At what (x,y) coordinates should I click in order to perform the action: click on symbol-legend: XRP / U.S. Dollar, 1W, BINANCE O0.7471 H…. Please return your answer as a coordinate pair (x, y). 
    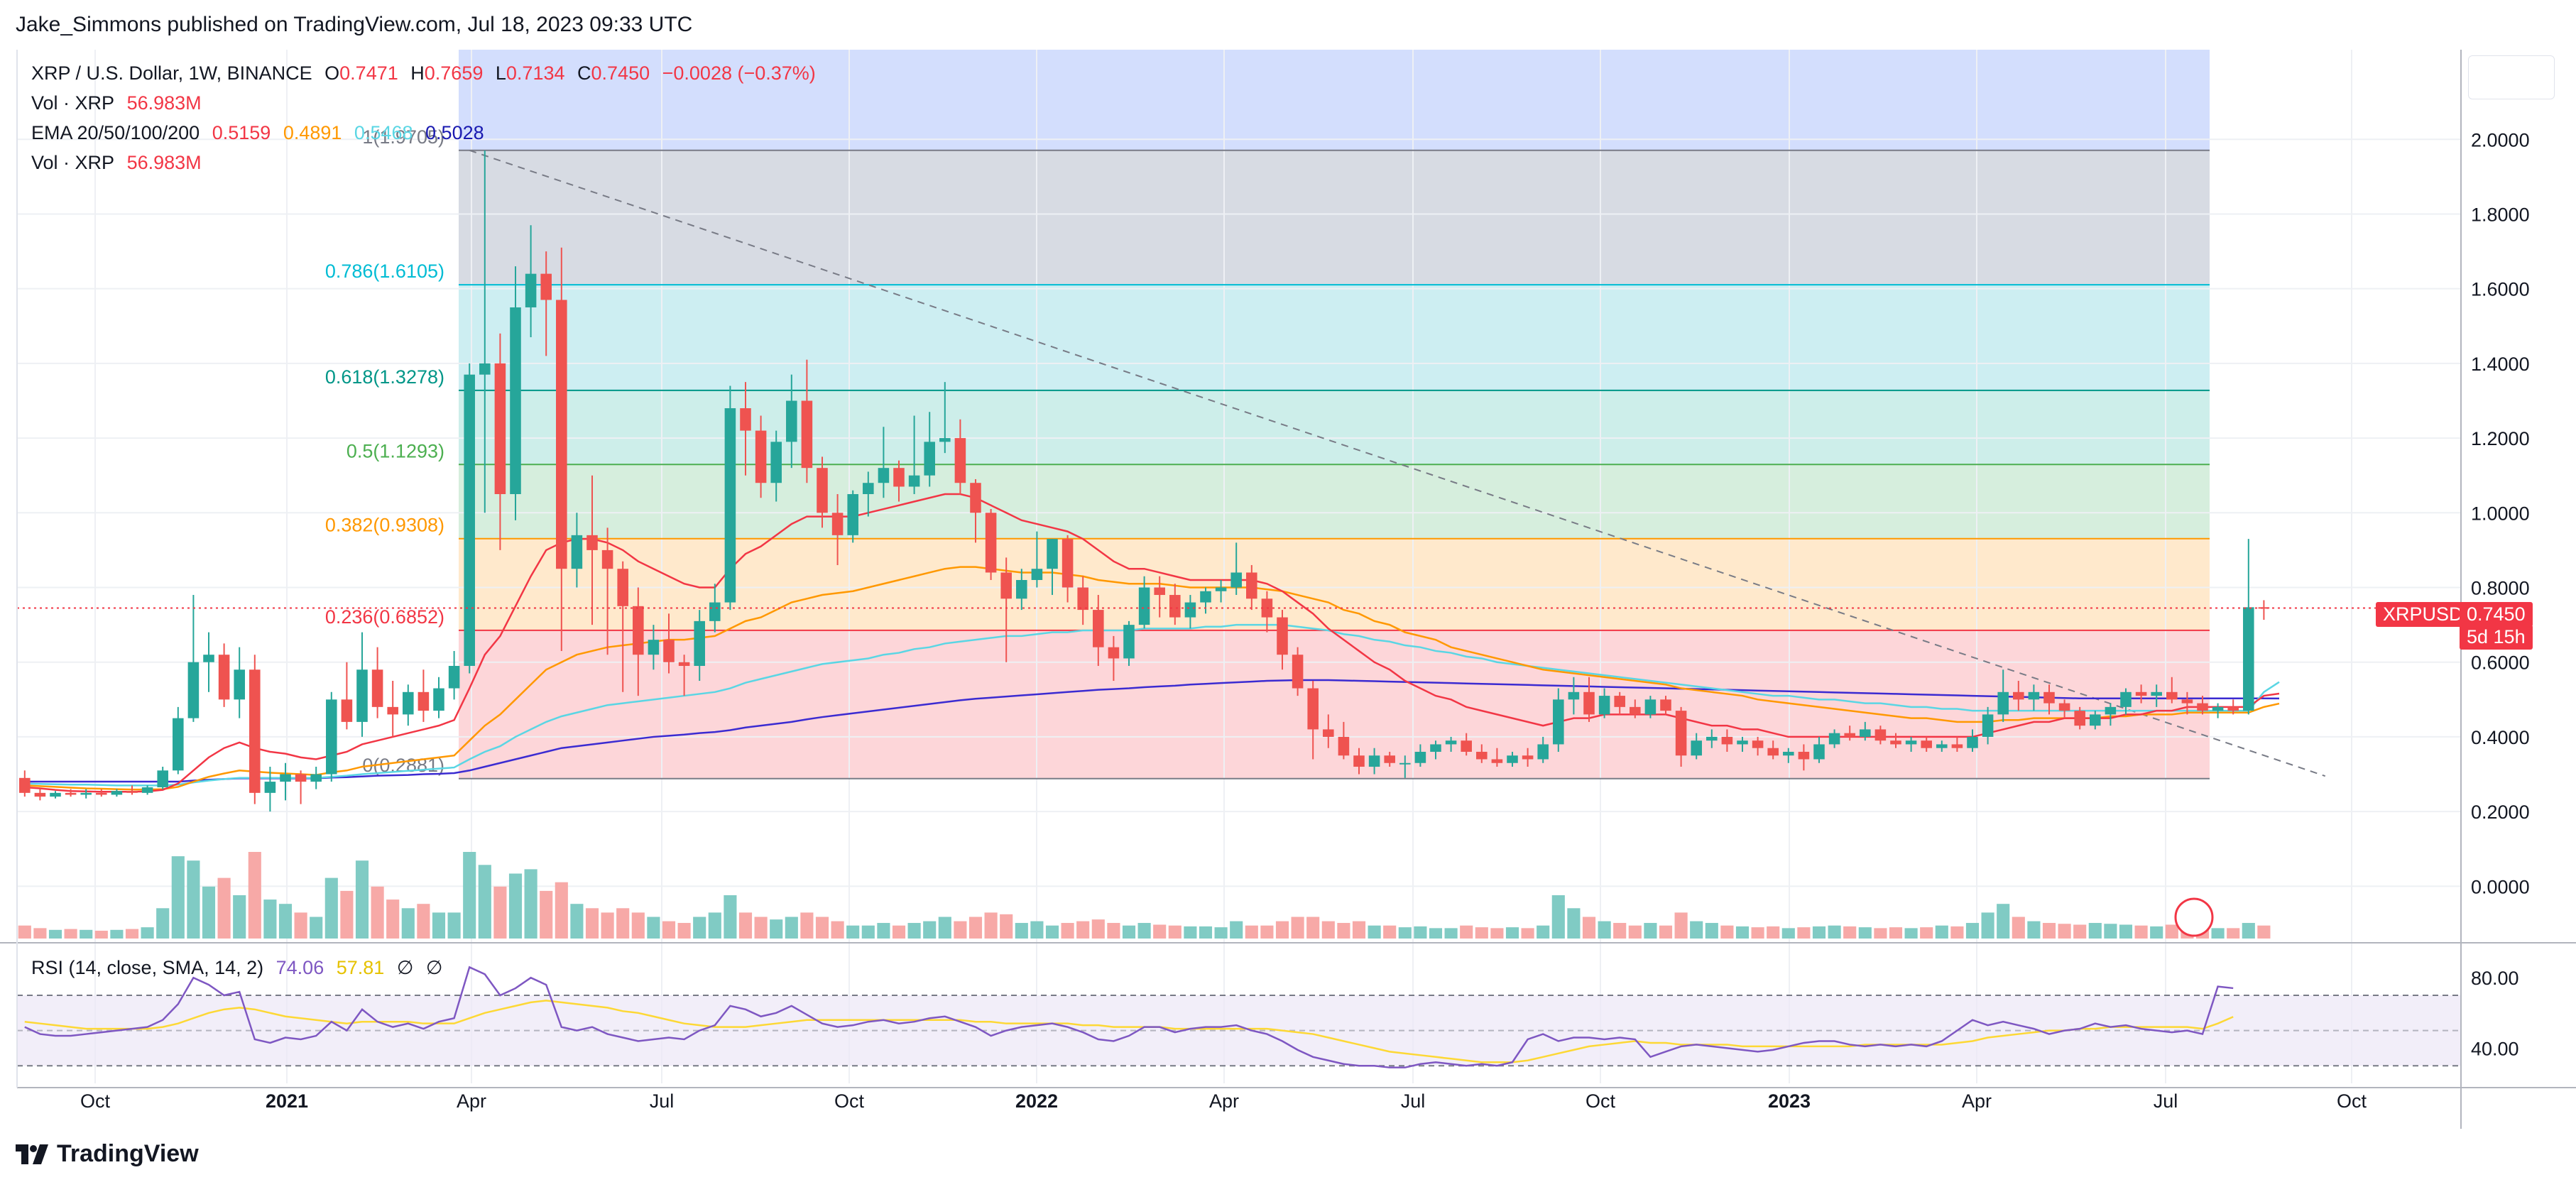
    Looking at the image, I should click on (427, 73).